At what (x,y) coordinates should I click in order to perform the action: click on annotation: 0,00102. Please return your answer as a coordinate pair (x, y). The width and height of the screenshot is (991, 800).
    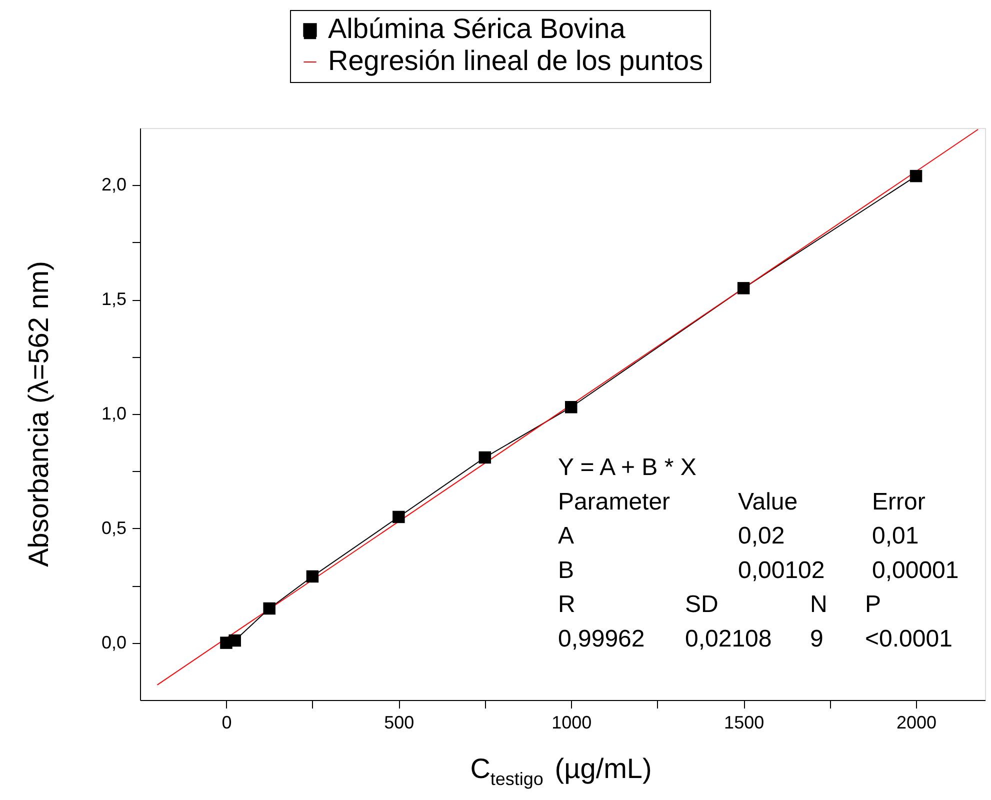
    Looking at the image, I should click on (781, 570).